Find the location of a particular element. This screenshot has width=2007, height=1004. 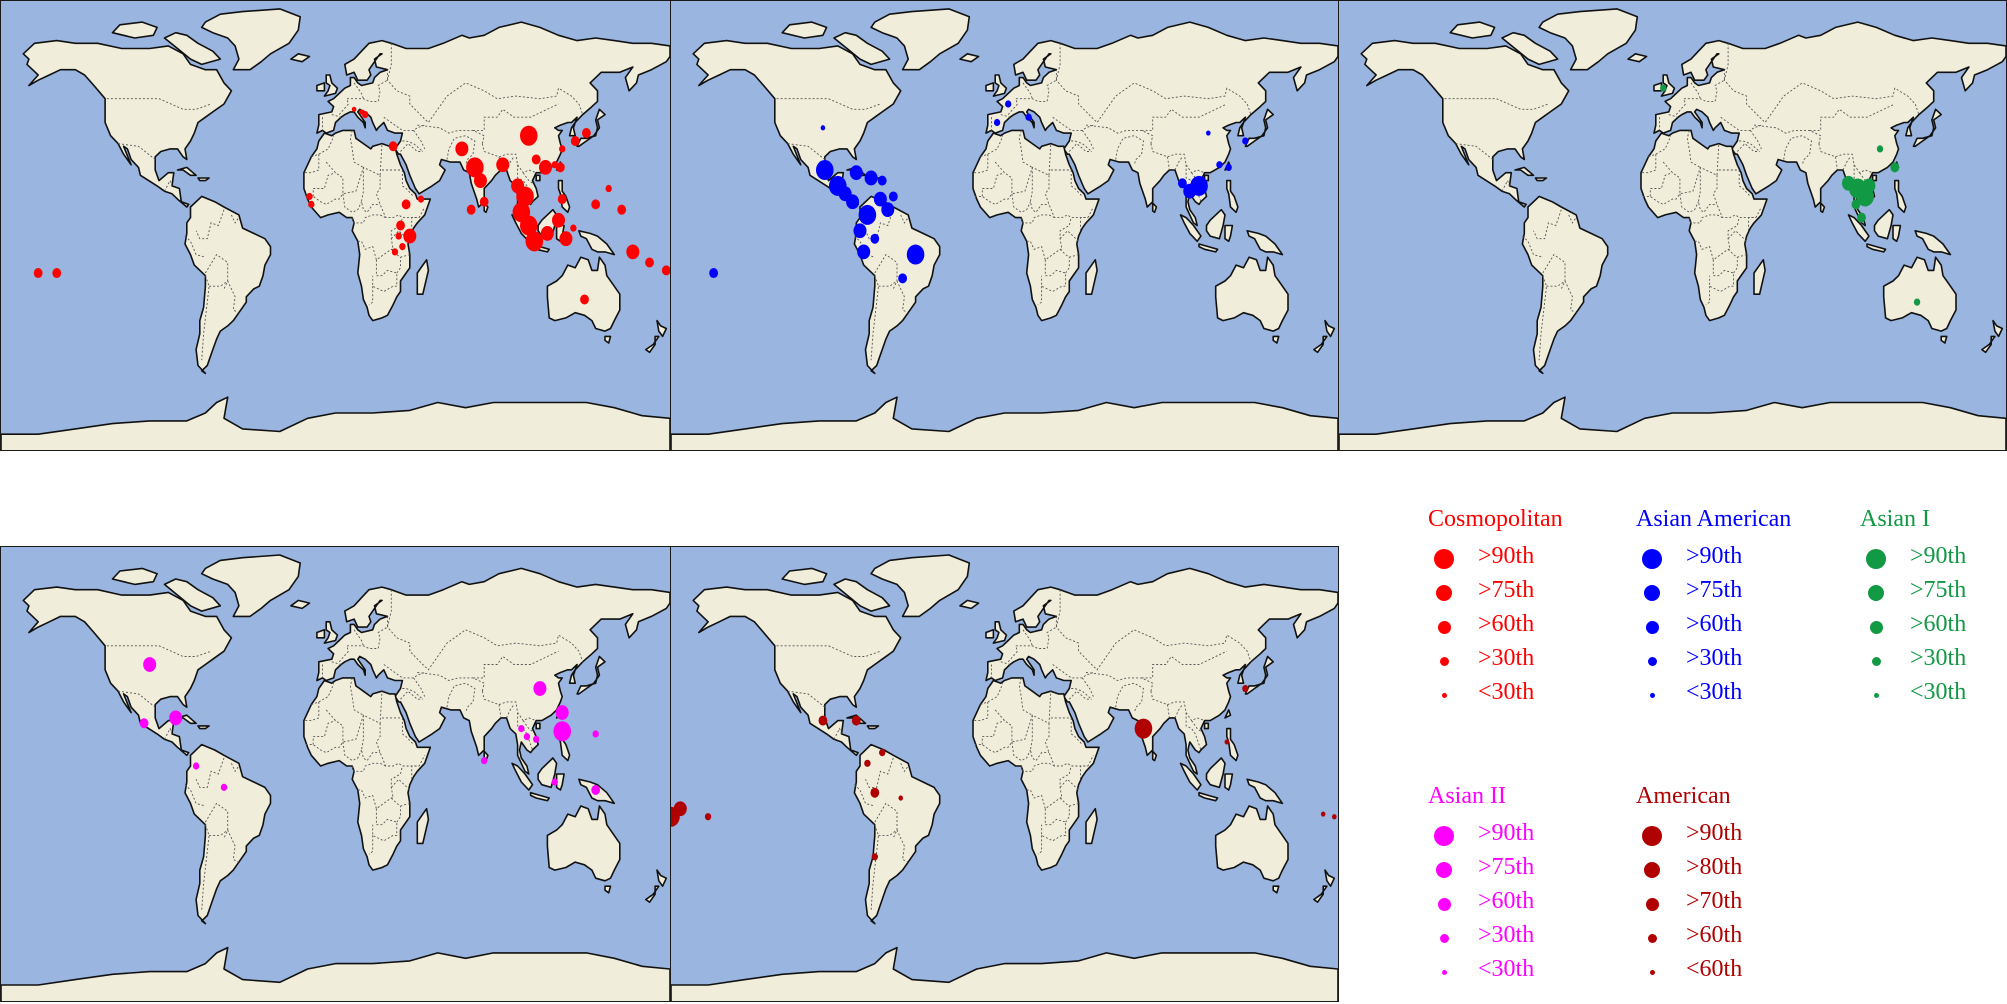

legend-label: >70th is located at coordinates (1714, 901).